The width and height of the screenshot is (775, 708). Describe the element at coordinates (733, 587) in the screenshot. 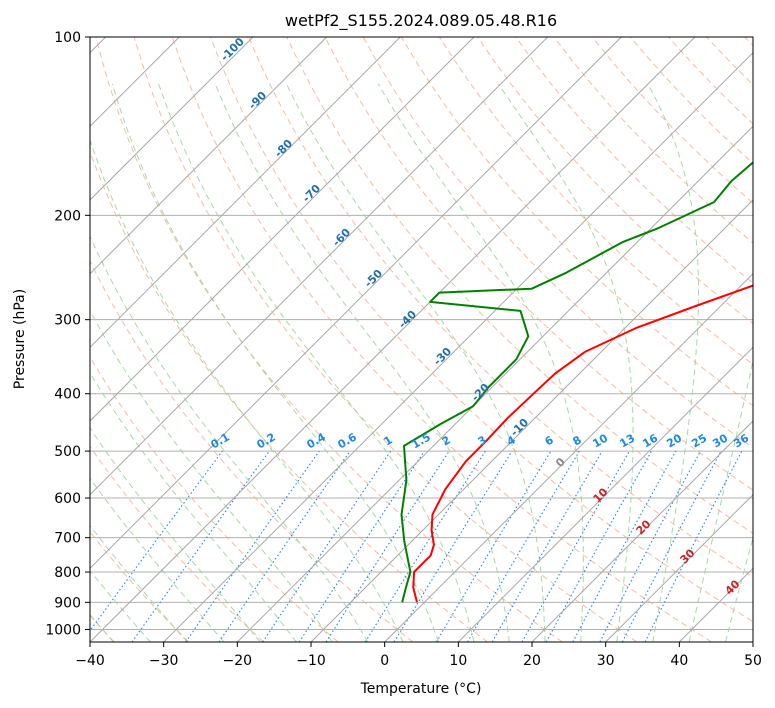

I see `moist-adiabat-label: 40` at that location.